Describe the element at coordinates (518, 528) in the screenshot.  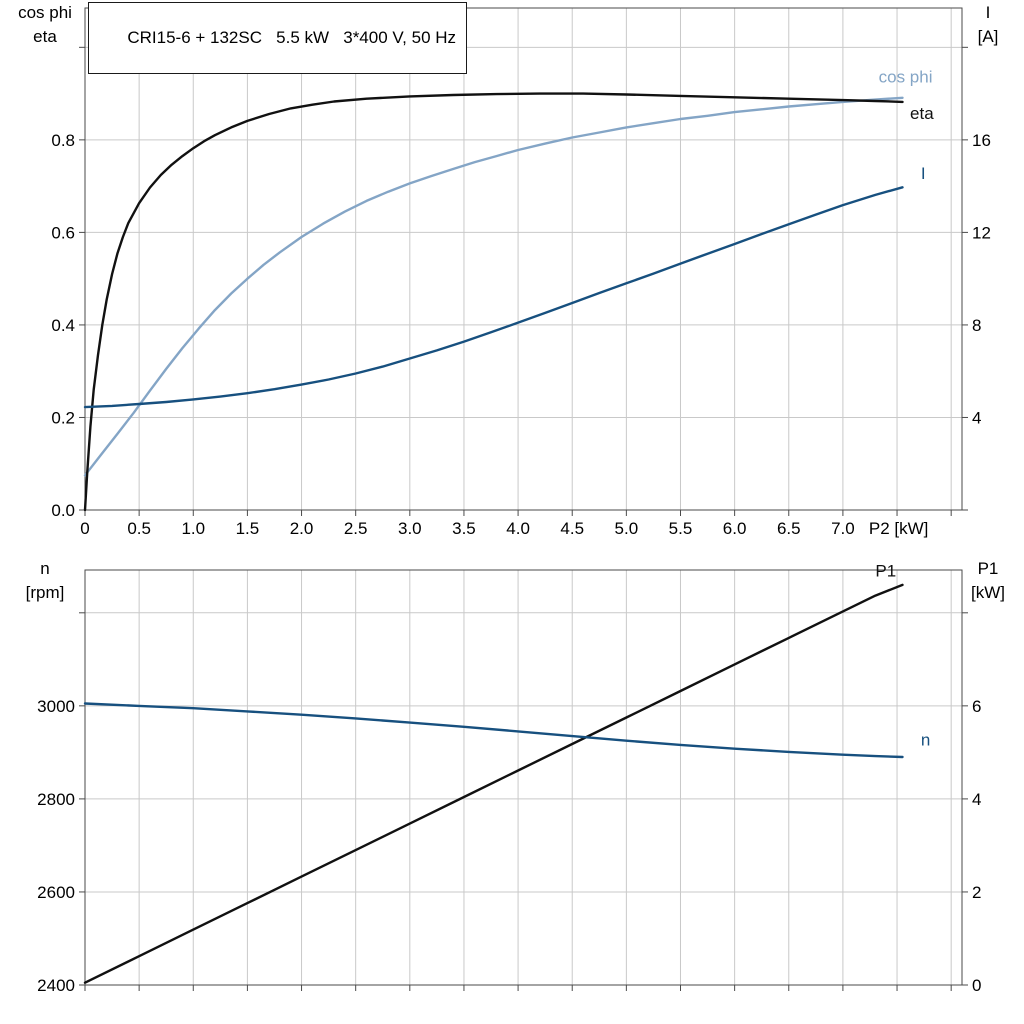
I see `x-tick-label: 4.0` at that location.